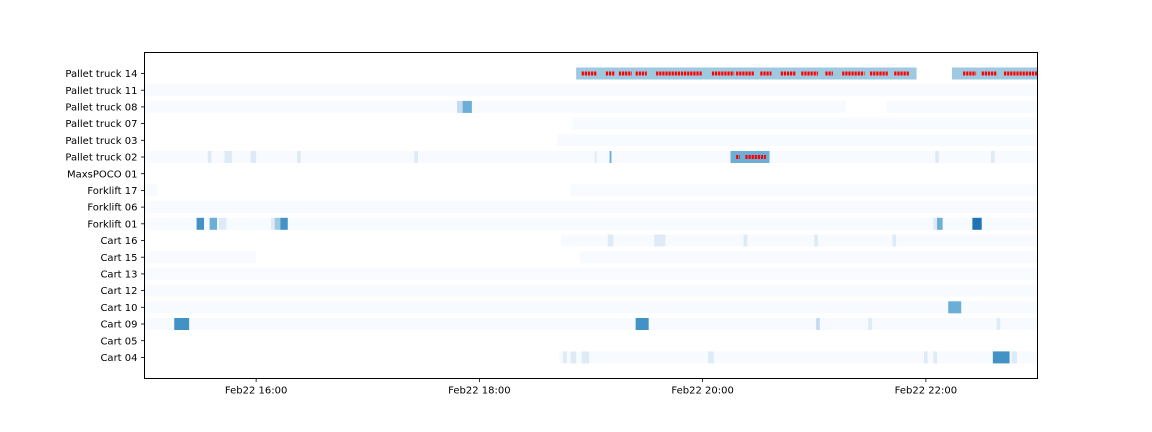  I want to click on x-tick-label: Feb22 22:00, so click(926, 391).